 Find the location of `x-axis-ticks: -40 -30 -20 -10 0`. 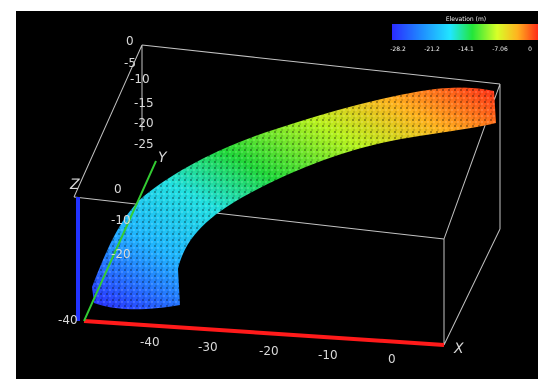

x-axis-ticks: -40 -30 -20 -10 0 is located at coordinates (268, 350).